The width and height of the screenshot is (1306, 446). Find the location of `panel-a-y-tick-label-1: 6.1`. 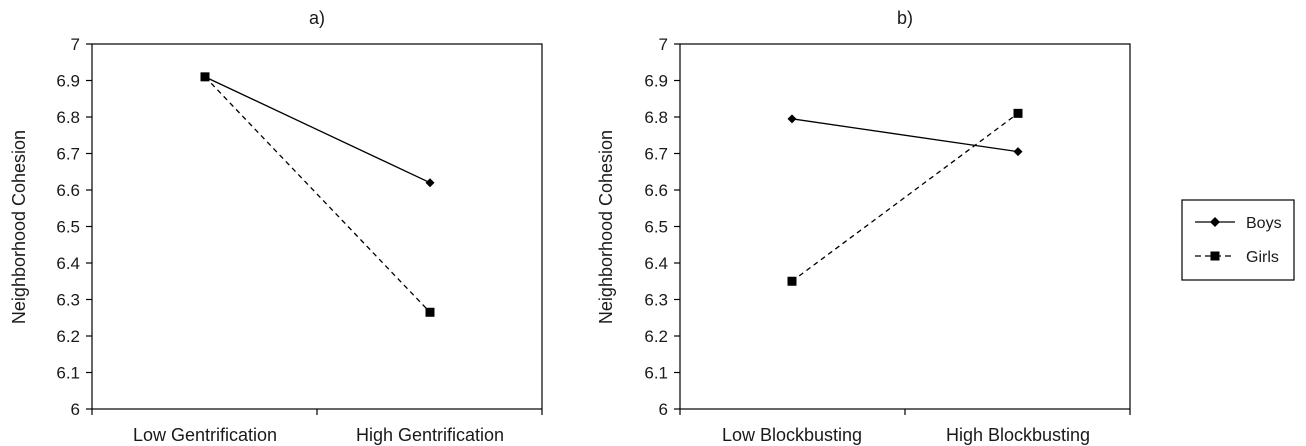

panel-a-y-tick-label-1: 6.1 is located at coordinates (68, 373).